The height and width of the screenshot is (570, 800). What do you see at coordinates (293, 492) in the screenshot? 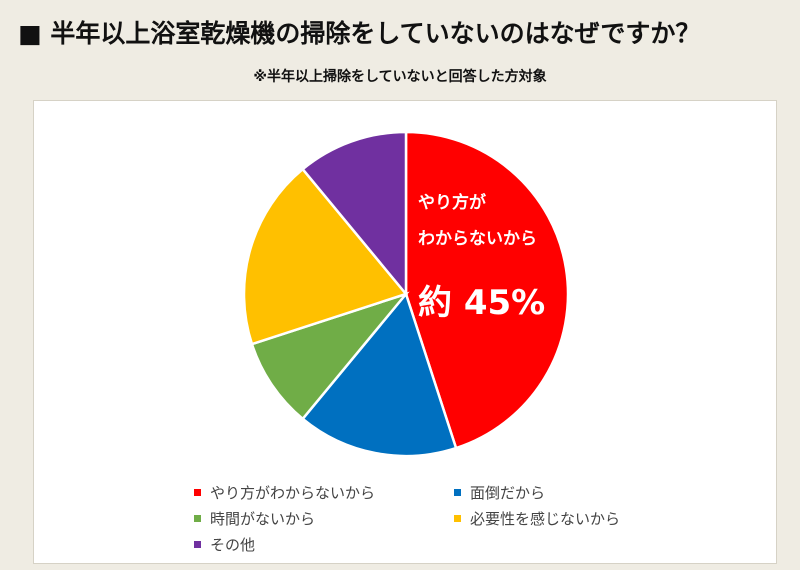
I see `legend-label-0: やり方がわからないから` at bounding box center [293, 492].